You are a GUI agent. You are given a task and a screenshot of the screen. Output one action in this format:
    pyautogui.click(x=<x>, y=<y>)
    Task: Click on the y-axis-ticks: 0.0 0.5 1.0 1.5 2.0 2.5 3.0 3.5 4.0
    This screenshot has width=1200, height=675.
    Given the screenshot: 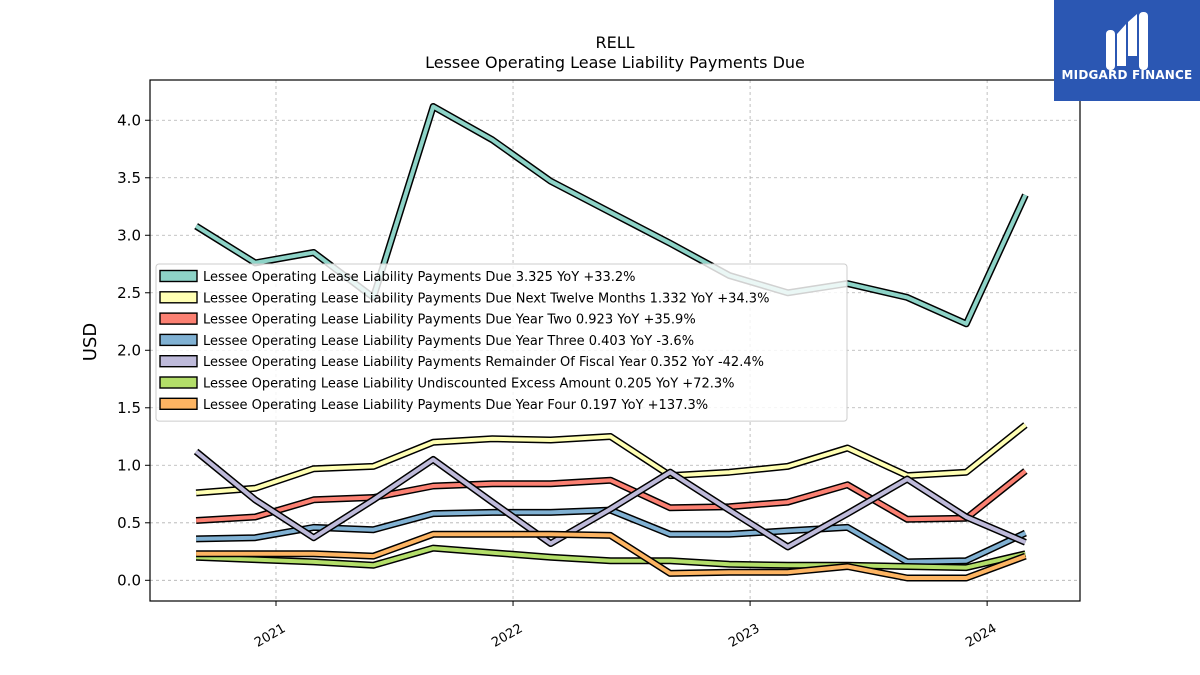 What is the action you would take?
    pyautogui.click(x=133, y=350)
    